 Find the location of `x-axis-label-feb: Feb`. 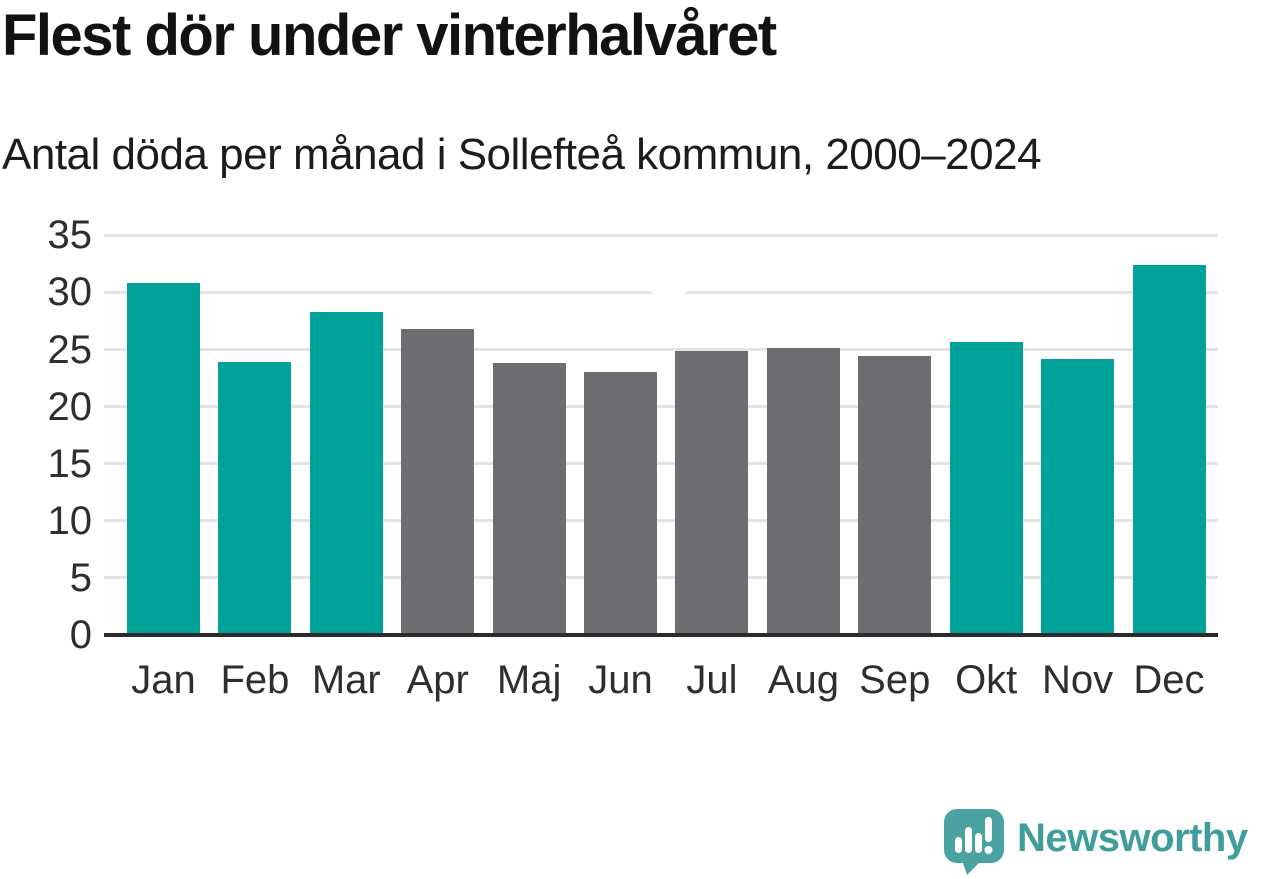

x-axis-label-feb: Feb is located at coordinates (255, 680).